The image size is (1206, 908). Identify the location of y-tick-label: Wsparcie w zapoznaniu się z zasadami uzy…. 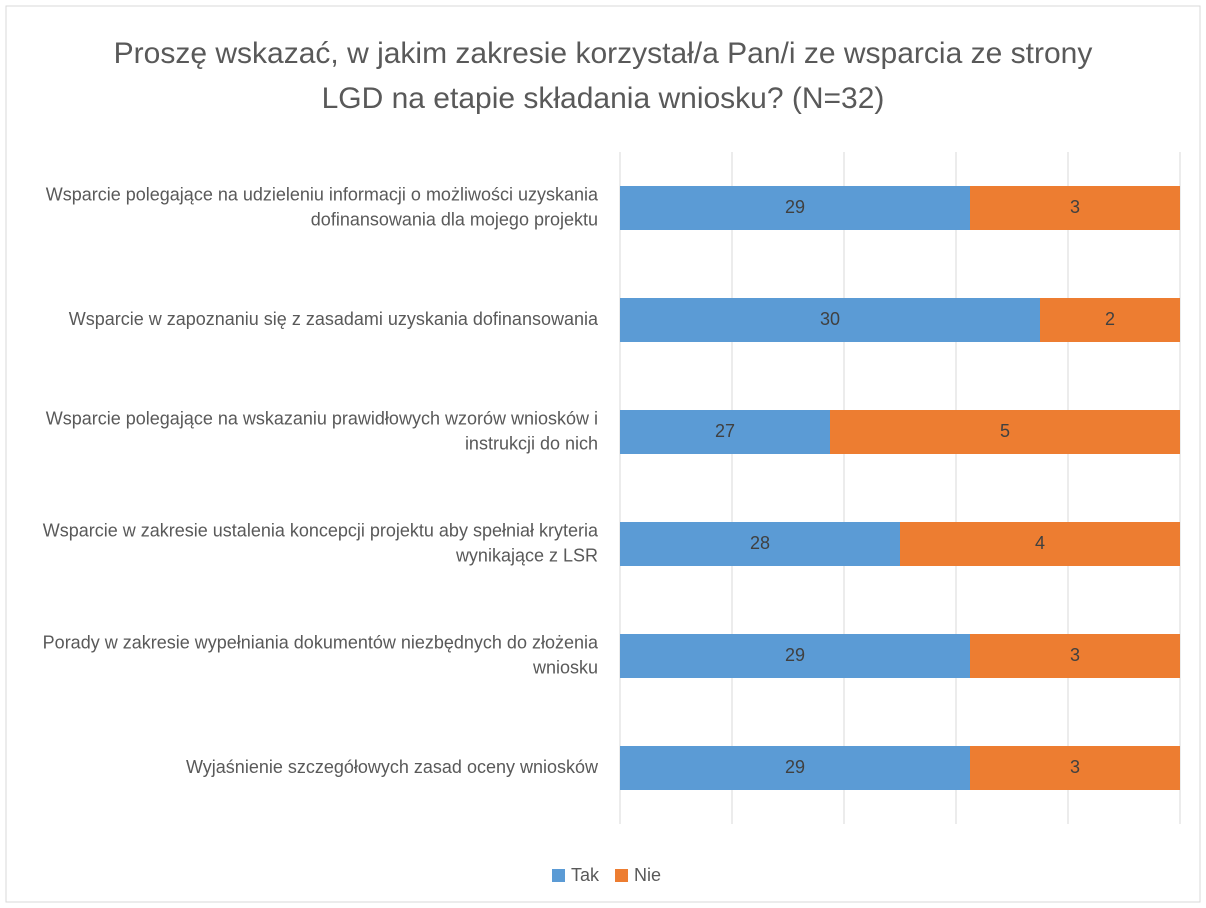
(334, 319).